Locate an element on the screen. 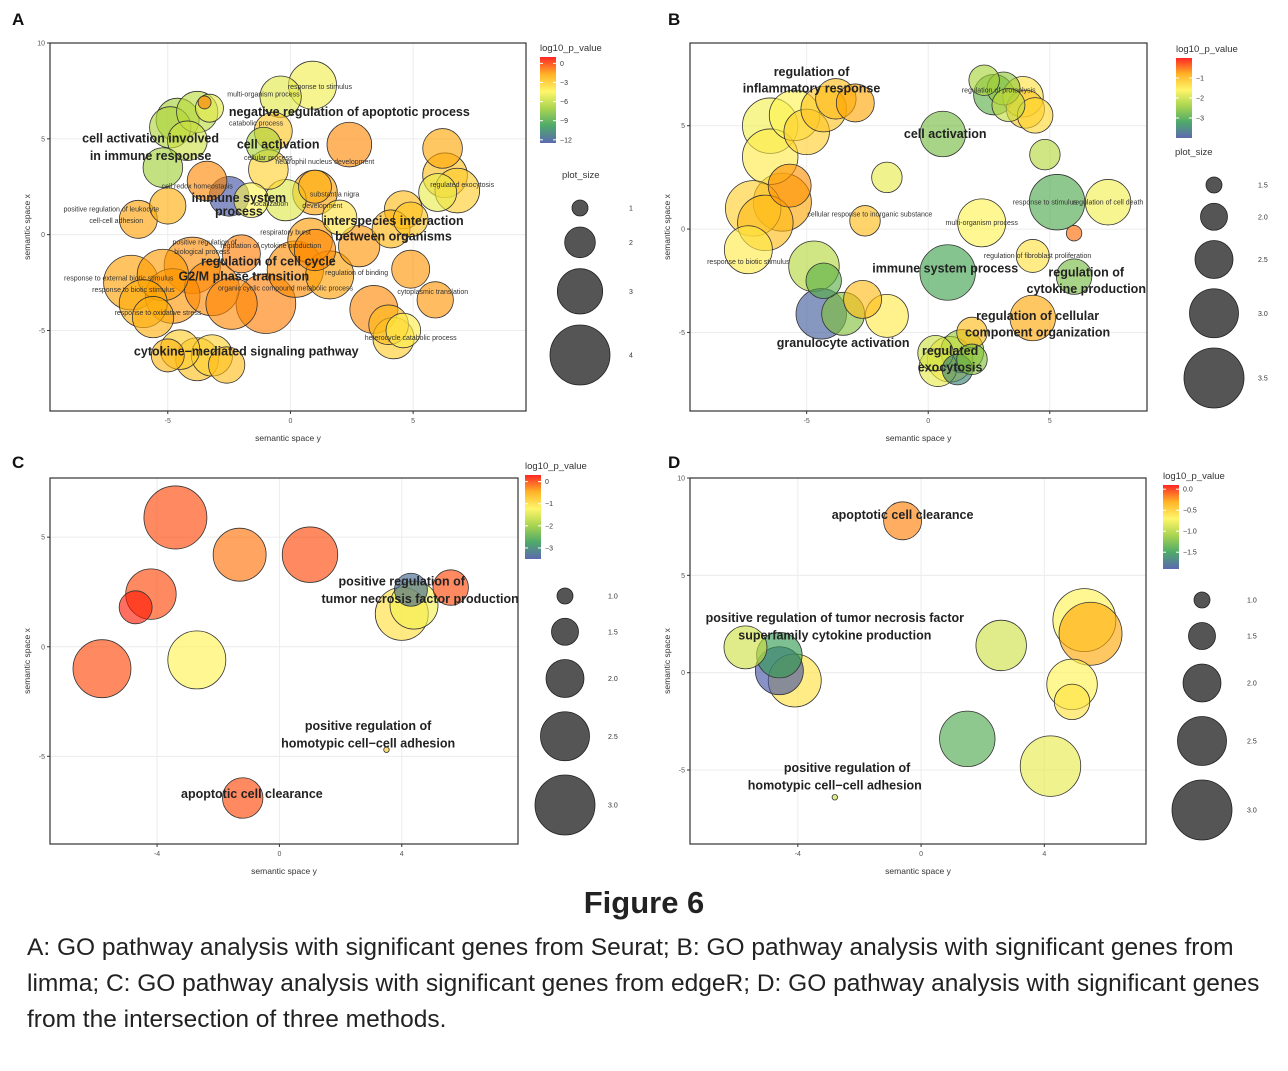 The image size is (1288, 1071). y-tick-label: 5 is located at coordinates (683, 576).